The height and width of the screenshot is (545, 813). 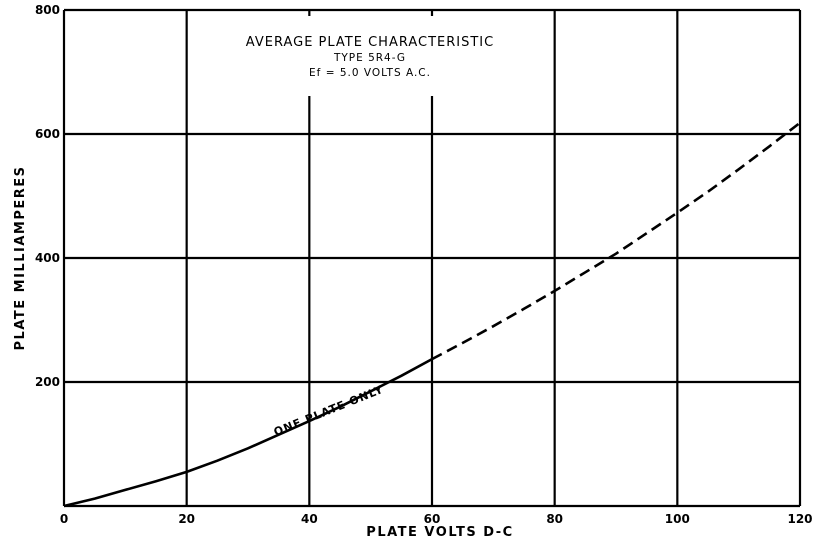 What do you see at coordinates (47, 134) in the screenshot?
I see `y-tick-label: 600` at bounding box center [47, 134].